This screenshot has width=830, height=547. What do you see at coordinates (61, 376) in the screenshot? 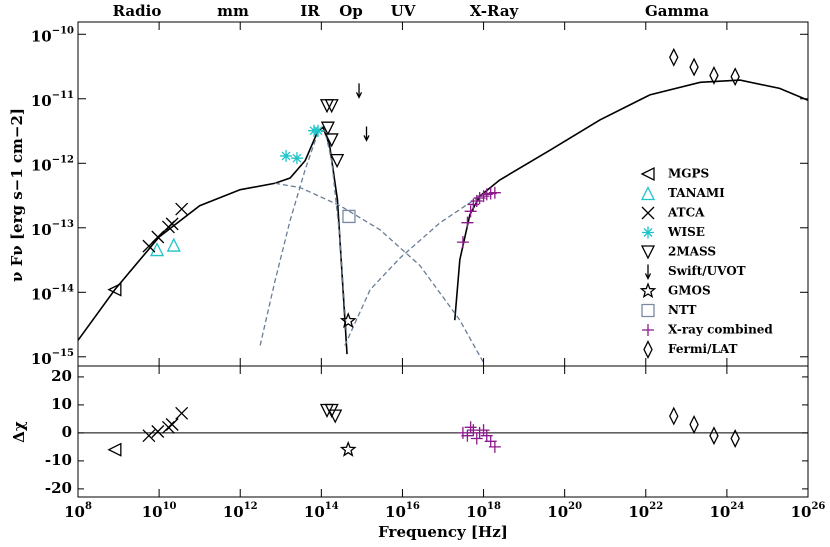
I see `y-tick-label: 20` at bounding box center [61, 376].